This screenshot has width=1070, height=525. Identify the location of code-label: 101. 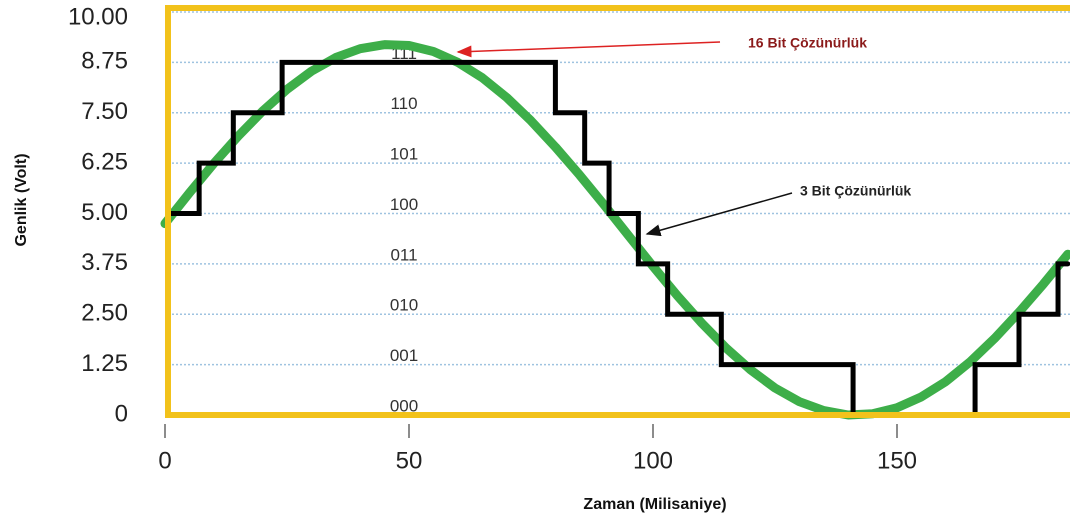
(404, 154).